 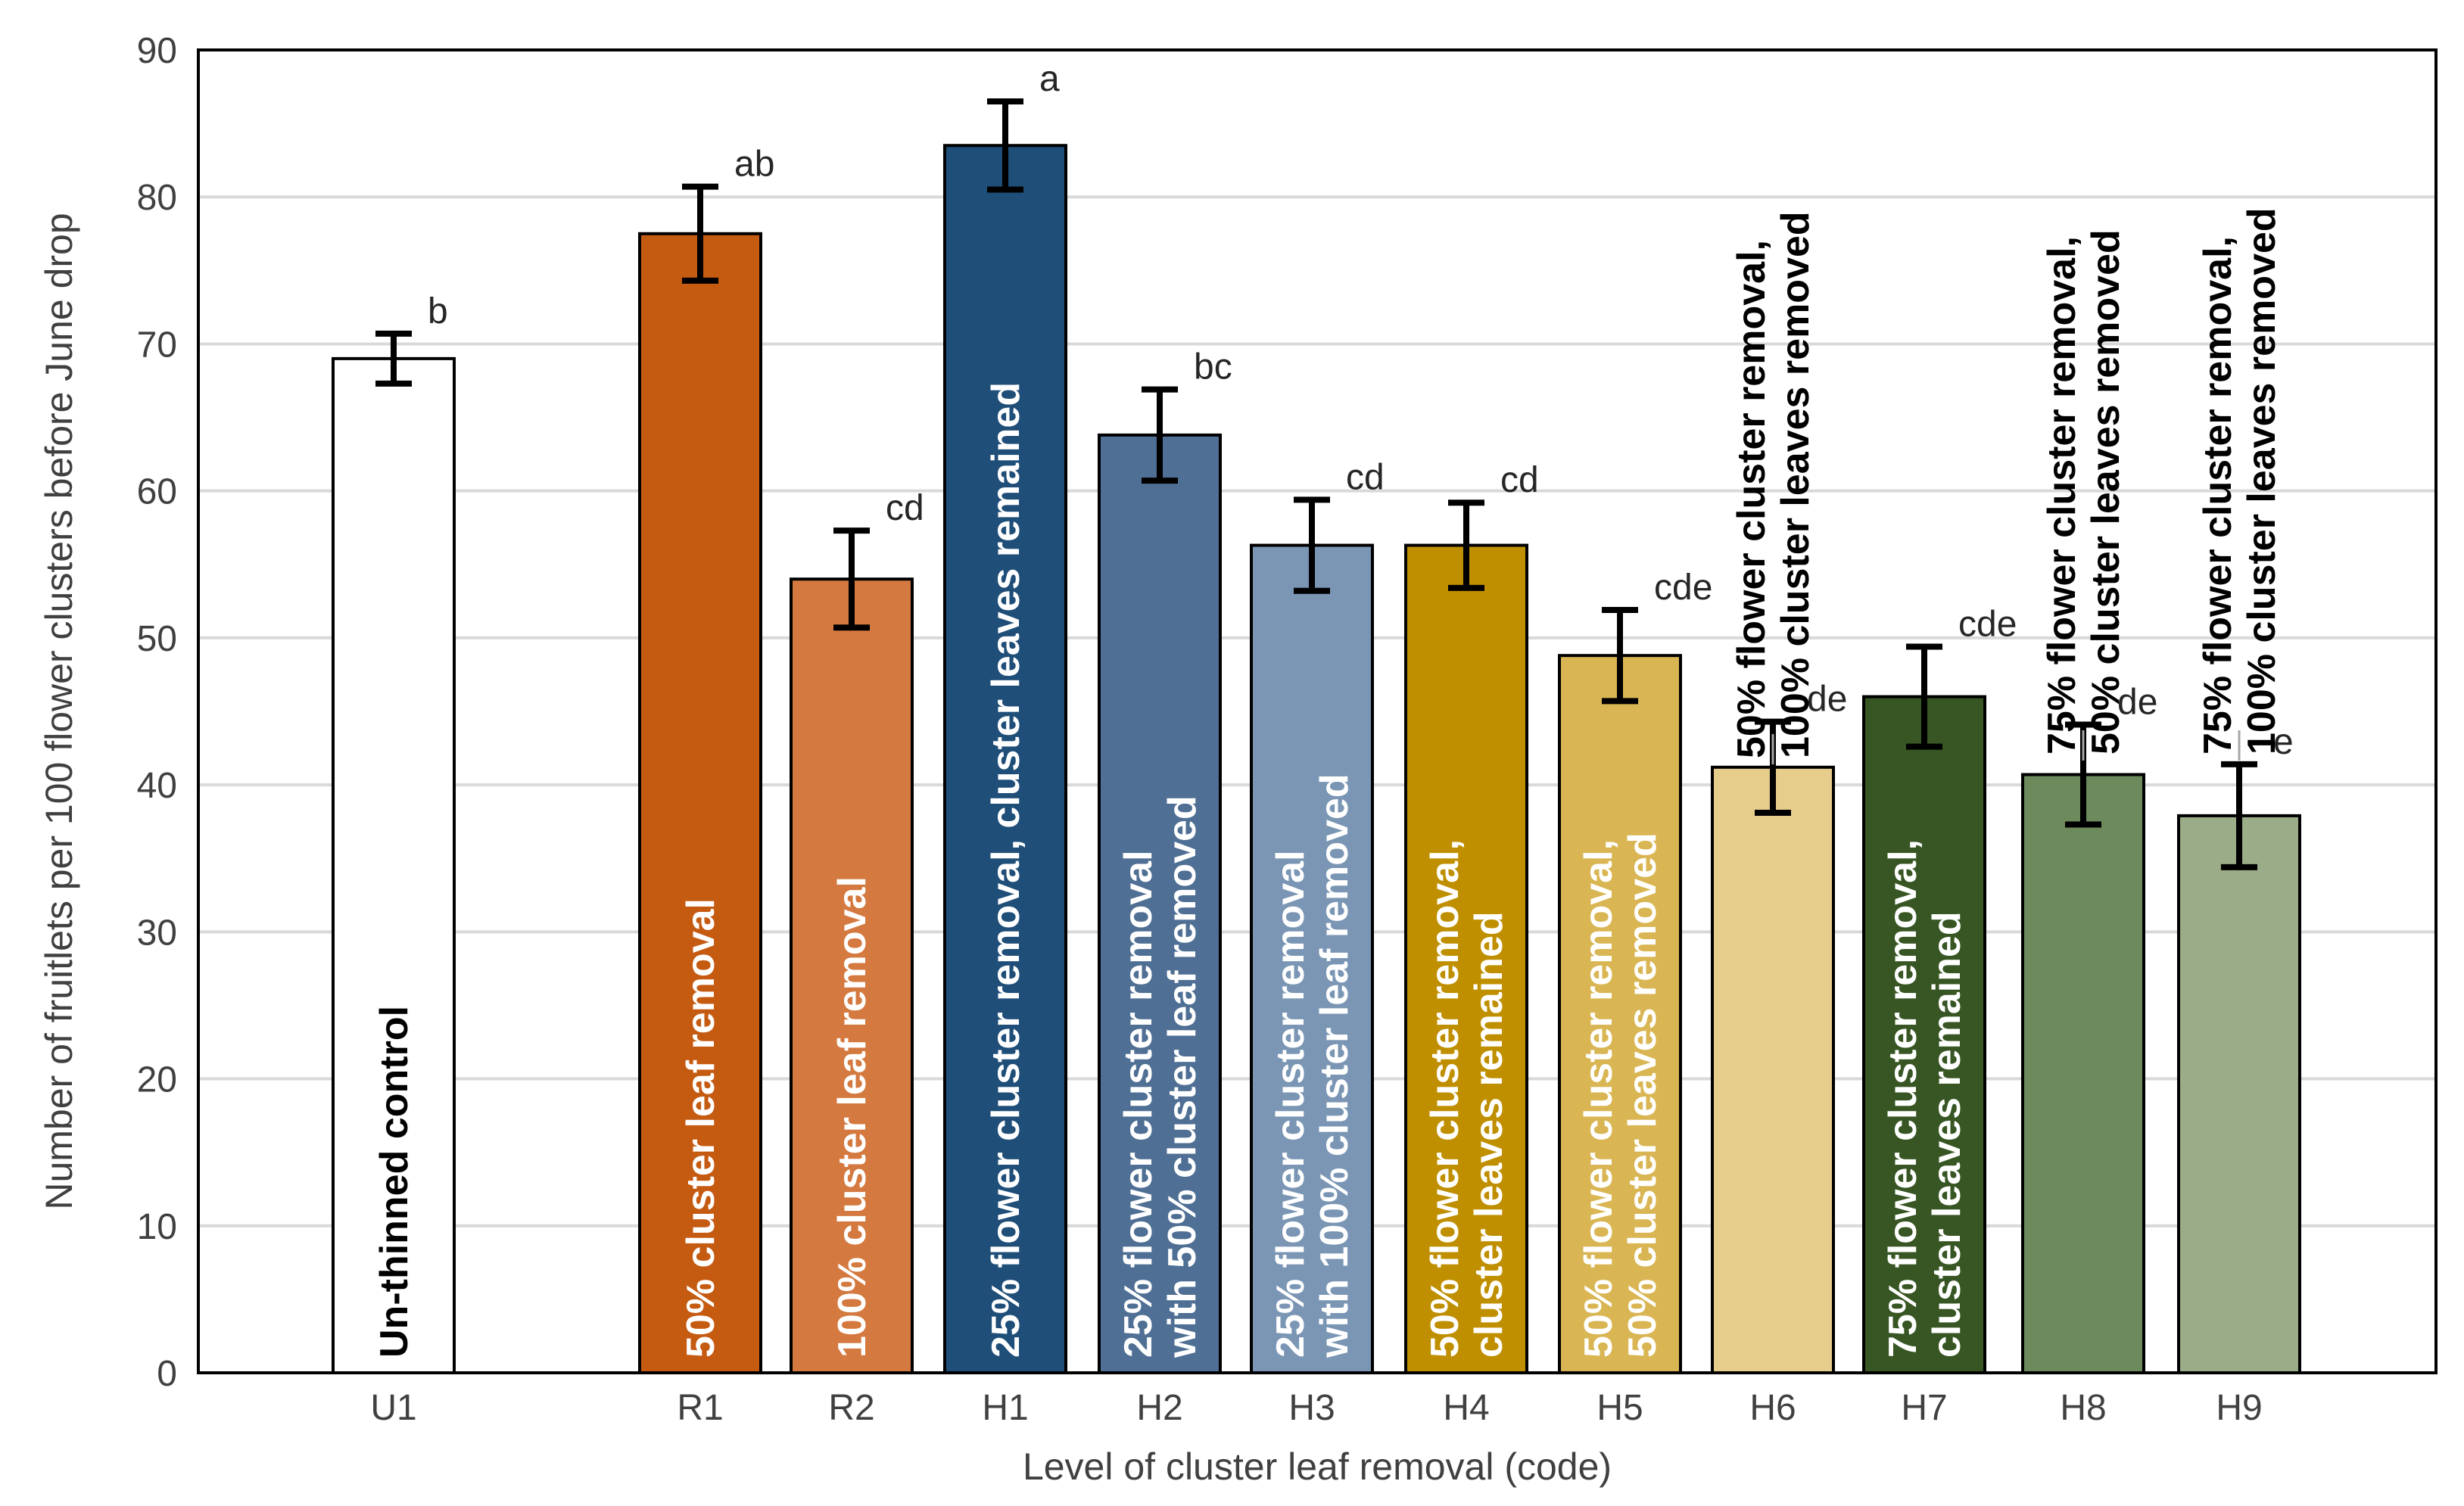 I want to click on x-tick-label: H5, so click(x=1619, y=1408).